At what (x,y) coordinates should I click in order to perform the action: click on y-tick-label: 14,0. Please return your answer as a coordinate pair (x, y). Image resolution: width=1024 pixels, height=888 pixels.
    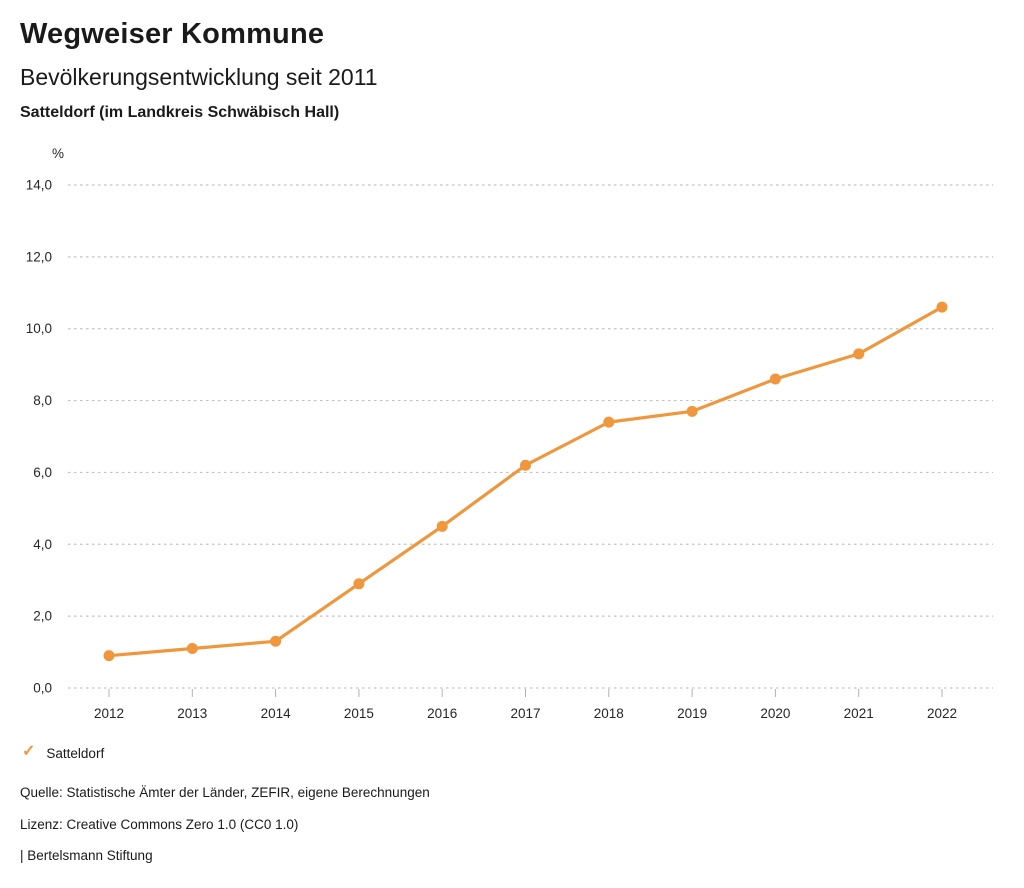
    Looking at the image, I should click on (39, 185).